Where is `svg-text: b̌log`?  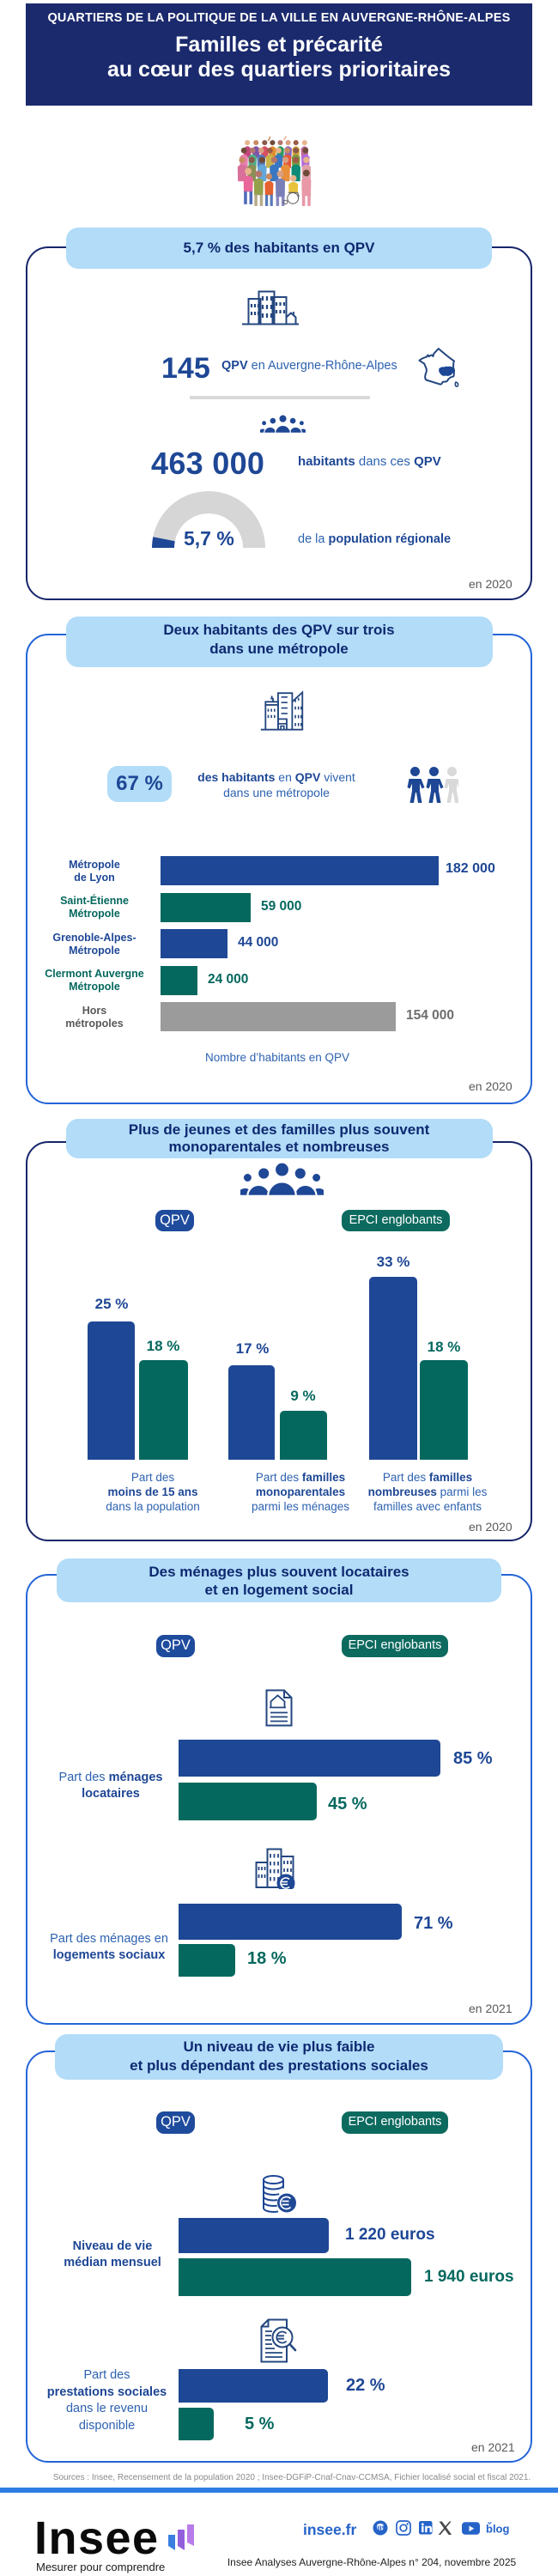 svg-text: b̌log is located at coordinates (498, 2529).